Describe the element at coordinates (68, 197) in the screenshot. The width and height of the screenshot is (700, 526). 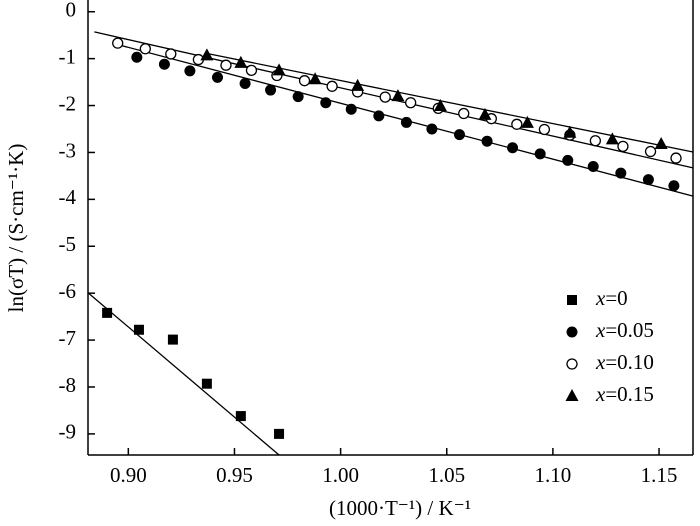
I see `y-tick-label: -4` at that location.